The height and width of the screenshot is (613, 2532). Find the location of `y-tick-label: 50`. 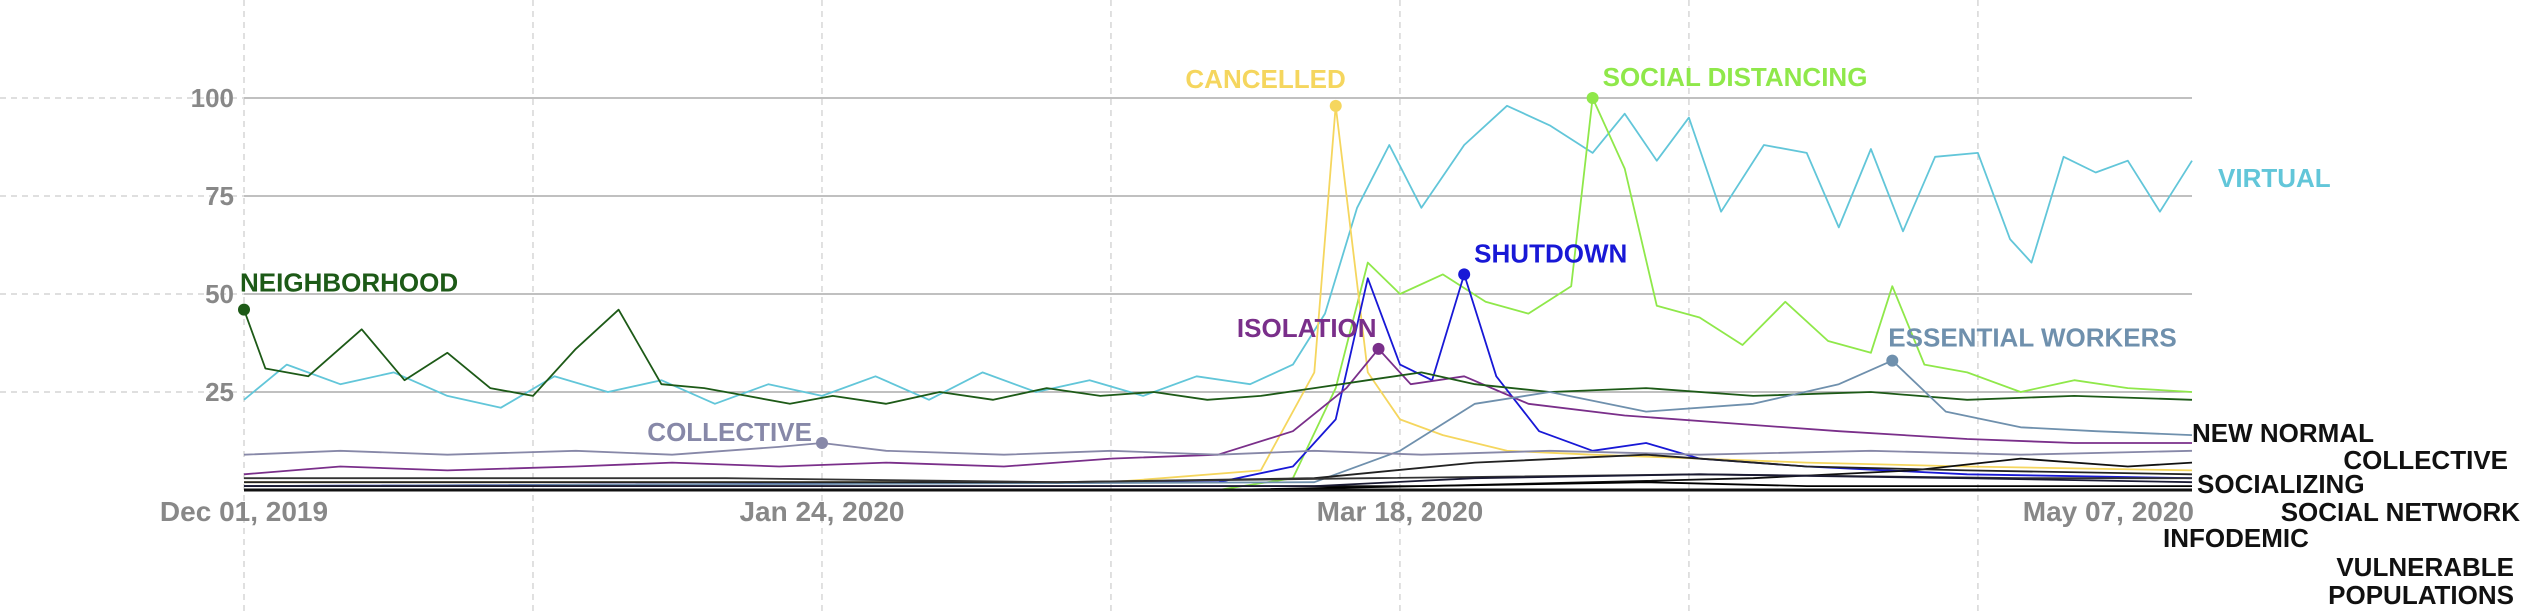

y-tick-label: 50 is located at coordinates (219, 294).